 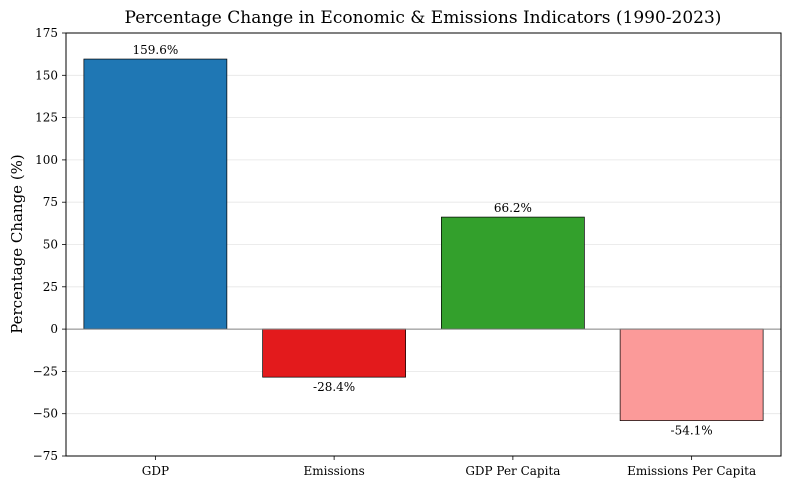 I want to click on y-tick-label: 125, so click(x=46, y=118).